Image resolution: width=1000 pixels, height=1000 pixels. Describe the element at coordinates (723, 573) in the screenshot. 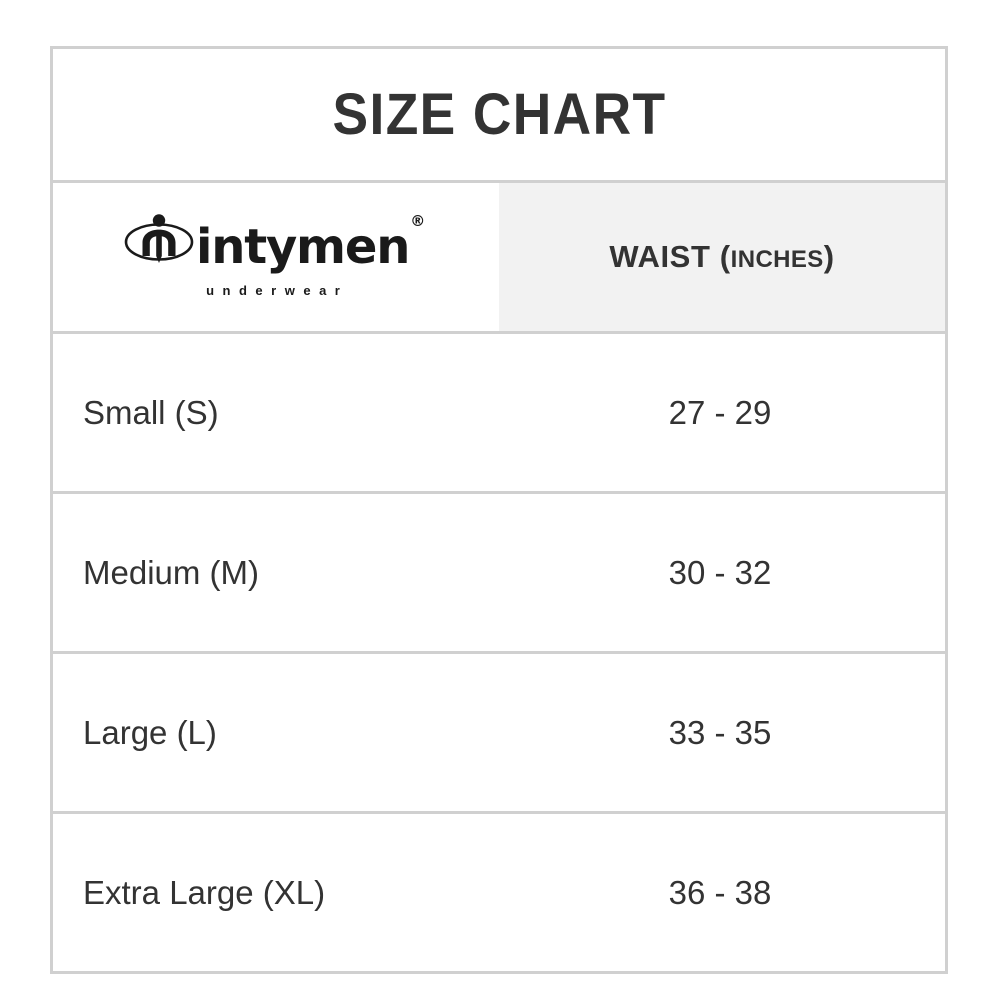

I see `waist-value-cell: 30 - 32` at that location.